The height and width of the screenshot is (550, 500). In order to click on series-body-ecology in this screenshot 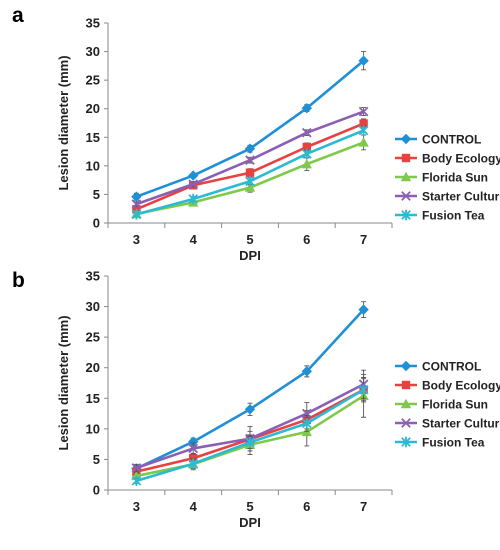, I will do `click(250, 166)`.